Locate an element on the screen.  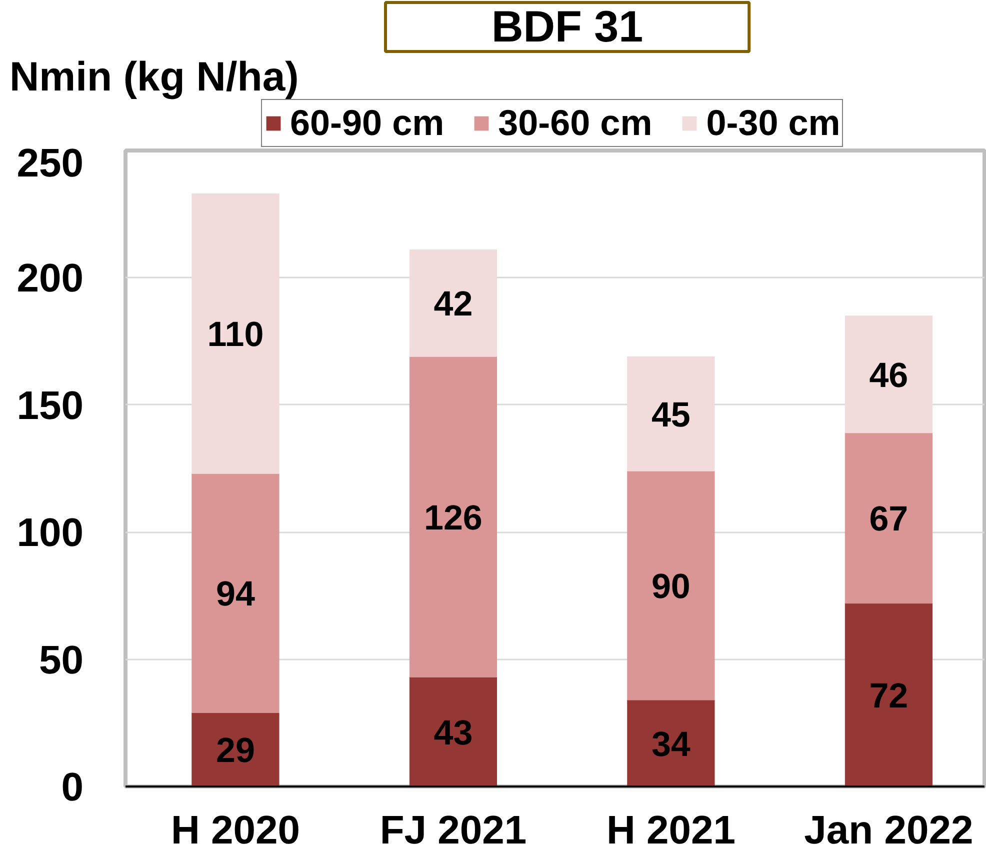
data-label: 94 is located at coordinates (236, 594).